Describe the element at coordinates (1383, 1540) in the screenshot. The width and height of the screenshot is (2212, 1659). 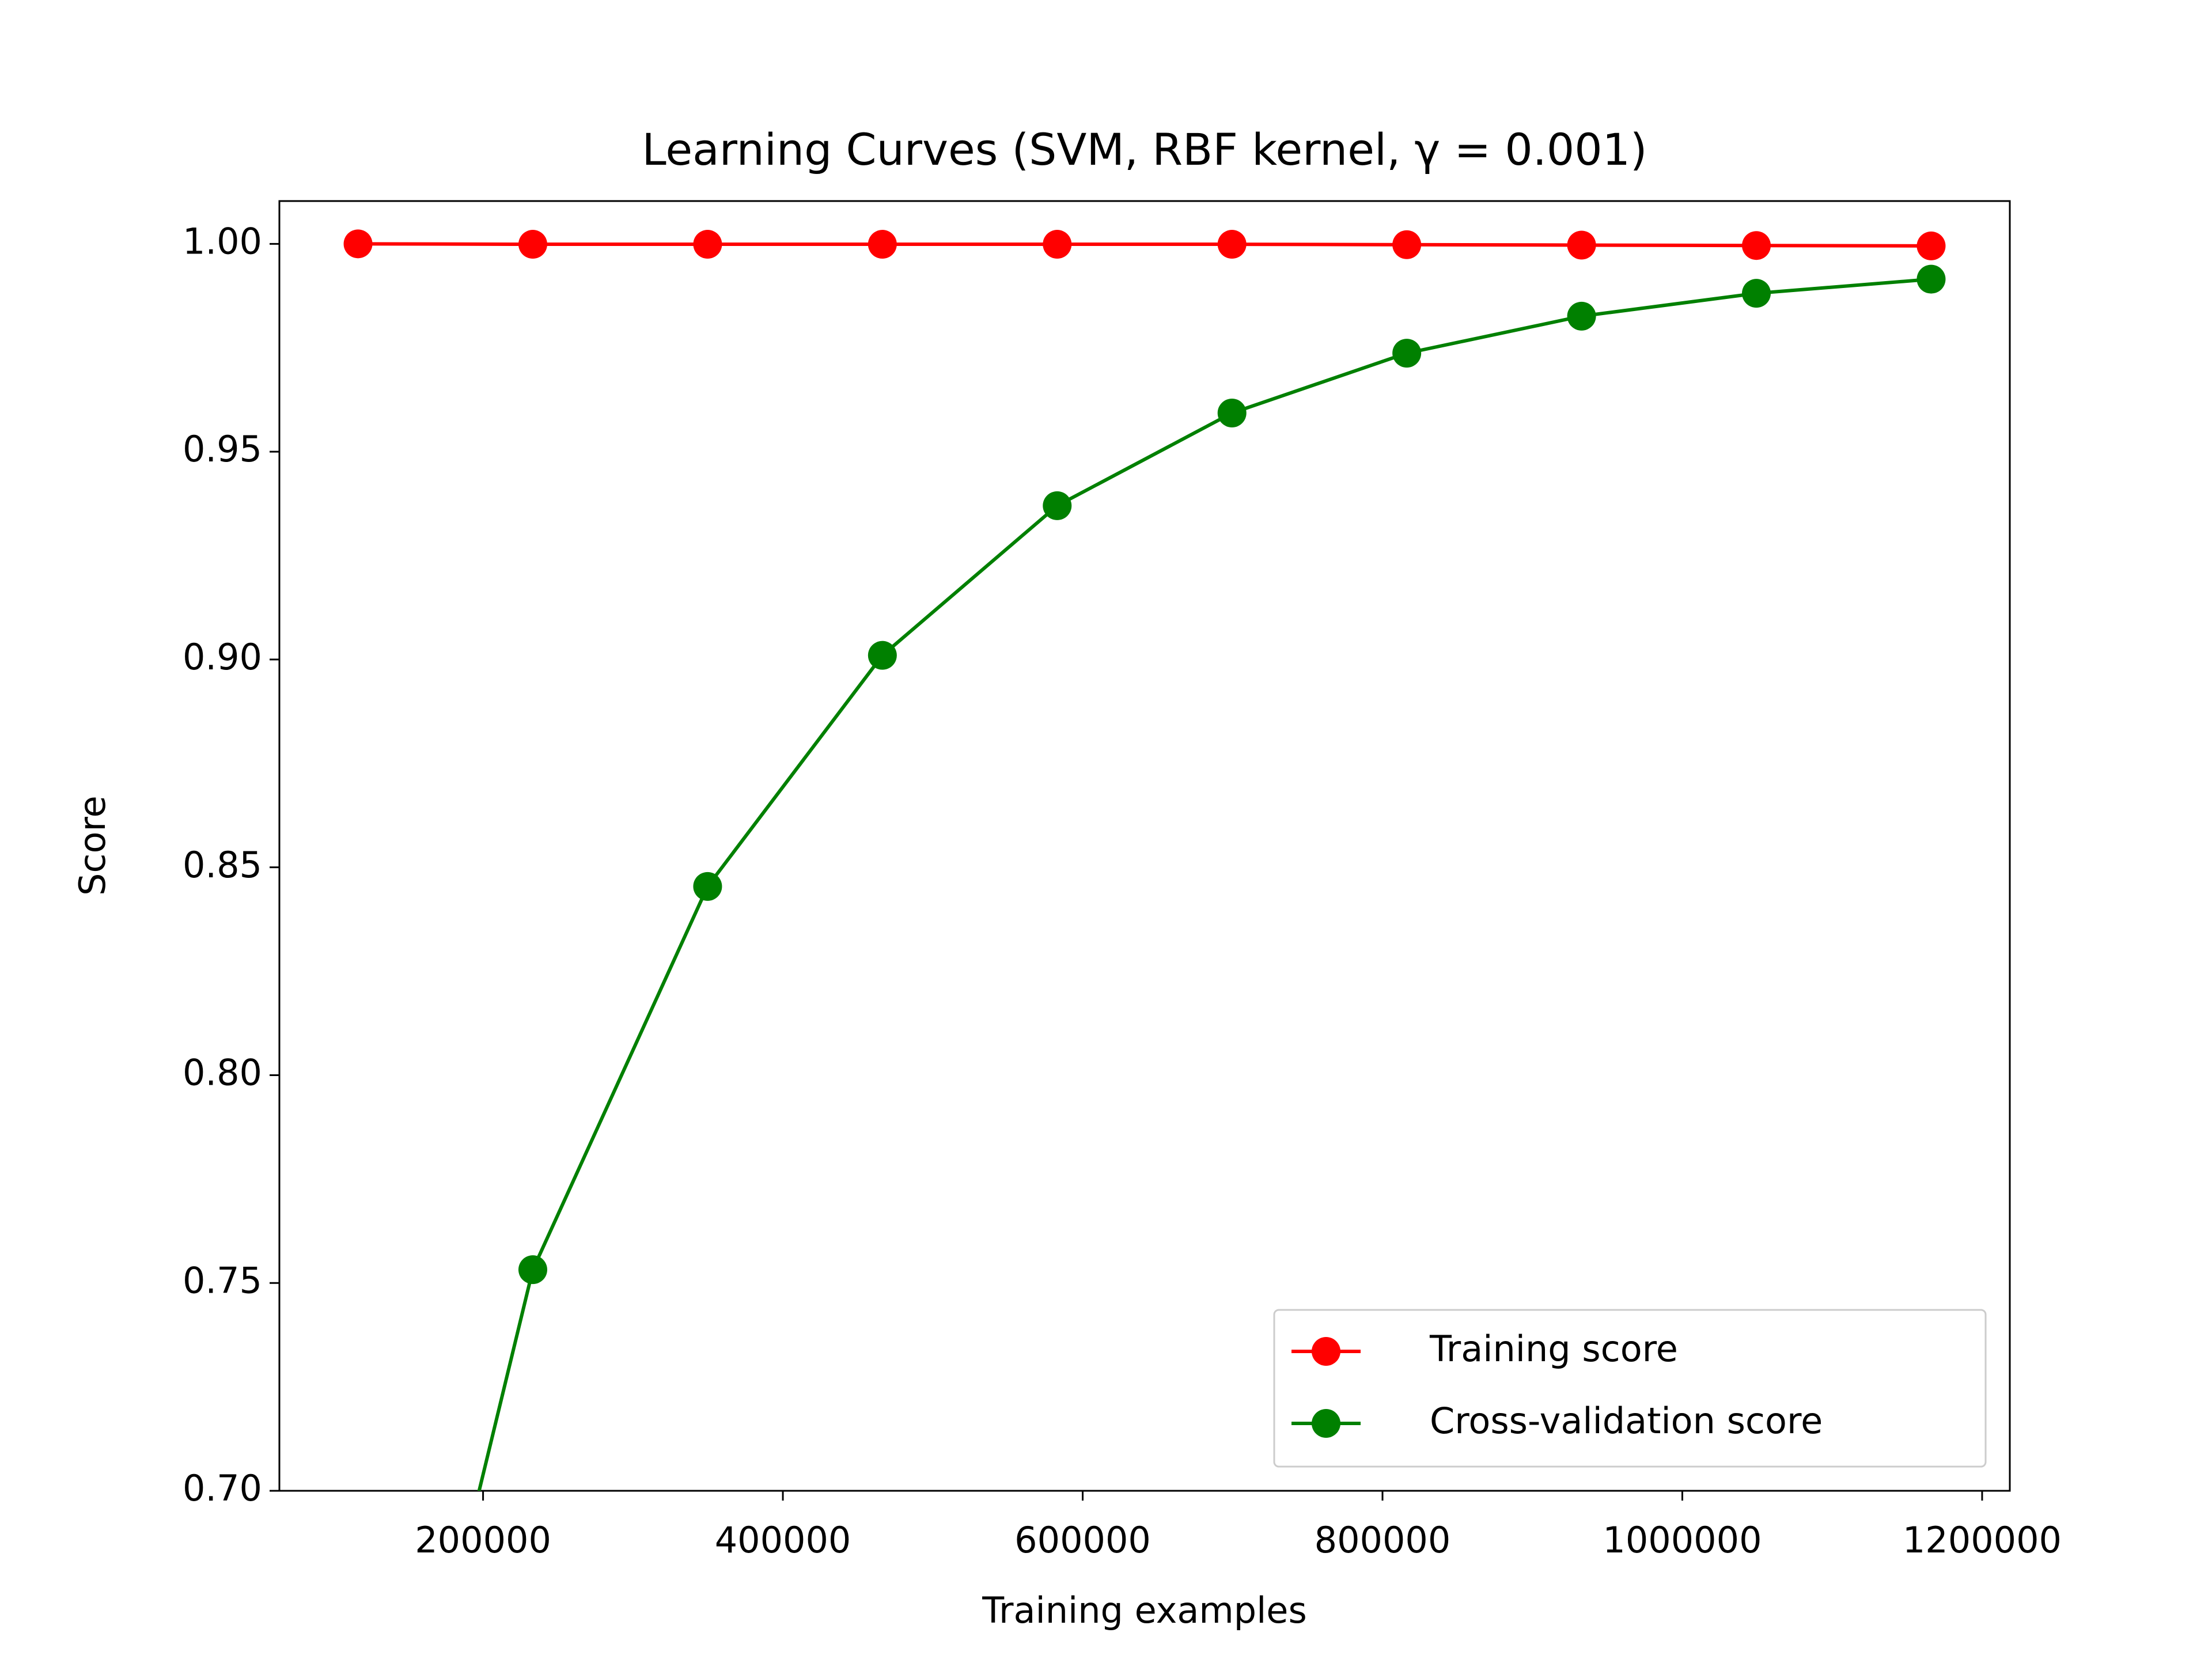
I see `x-tick-label: 800000` at that location.